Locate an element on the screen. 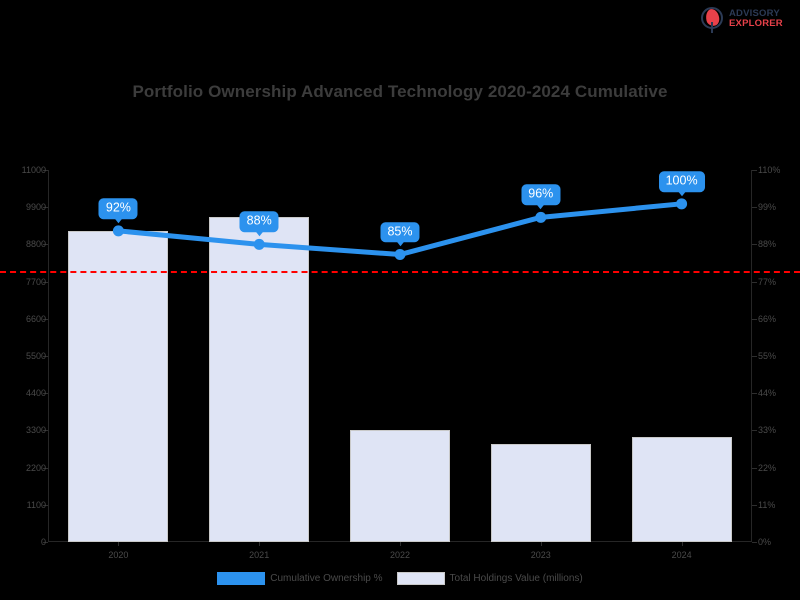 This screenshot has height=600, width=800. line-series is located at coordinates (400, 229).